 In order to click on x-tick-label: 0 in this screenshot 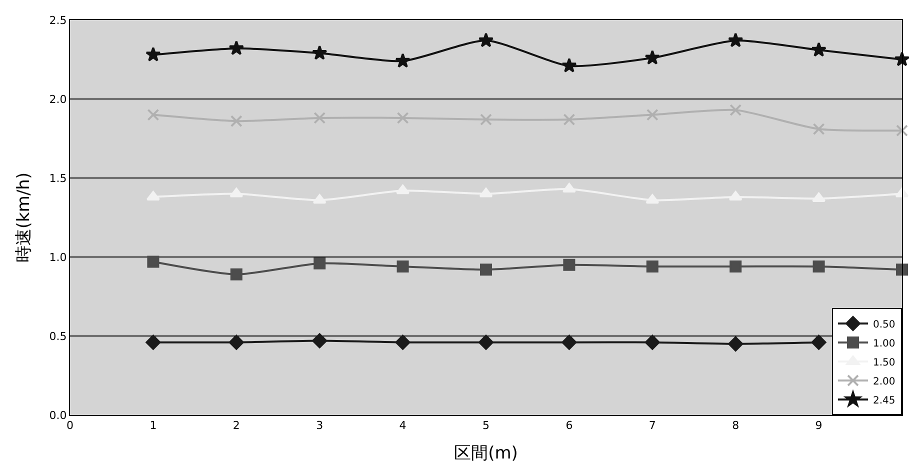, I will do `click(70, 425)`.